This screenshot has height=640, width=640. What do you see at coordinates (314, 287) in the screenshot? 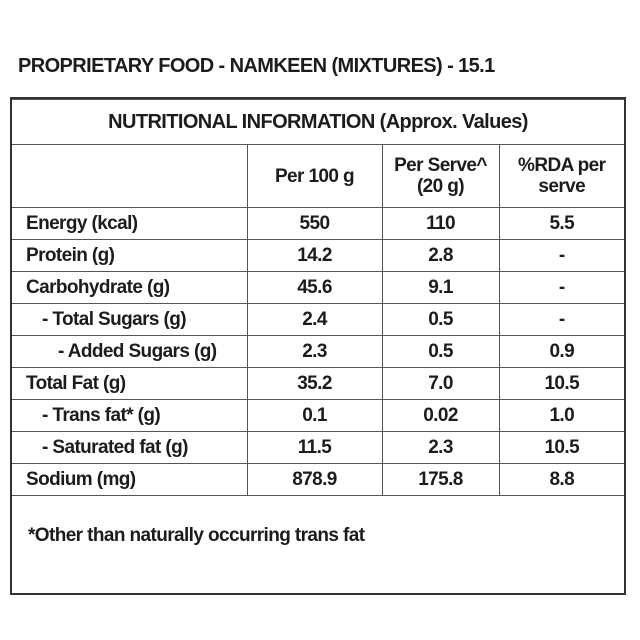
I see `cell-value: 45.6` at bounding box center [314, 287].